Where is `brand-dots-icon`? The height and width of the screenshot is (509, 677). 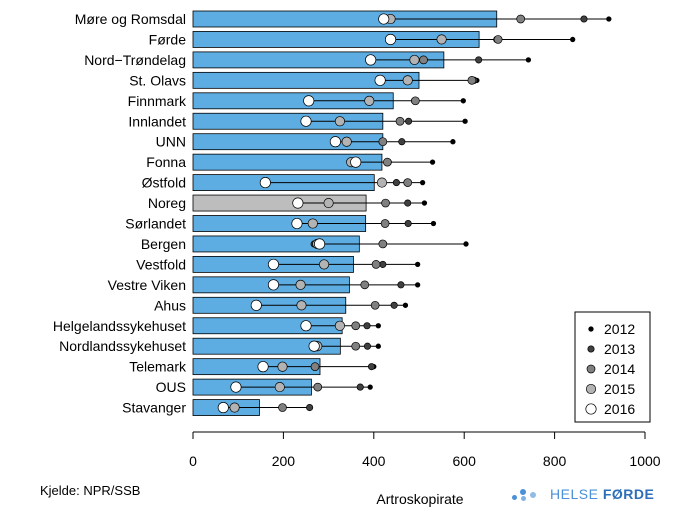 brand-dots-icon is located at coordinates (529, 494).